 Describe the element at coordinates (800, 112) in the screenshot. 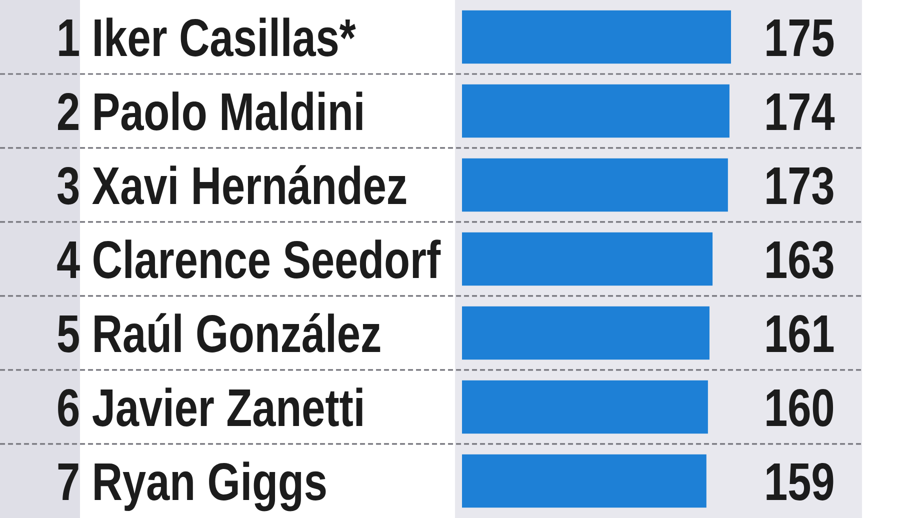

I see `data-label: 174` at that location.